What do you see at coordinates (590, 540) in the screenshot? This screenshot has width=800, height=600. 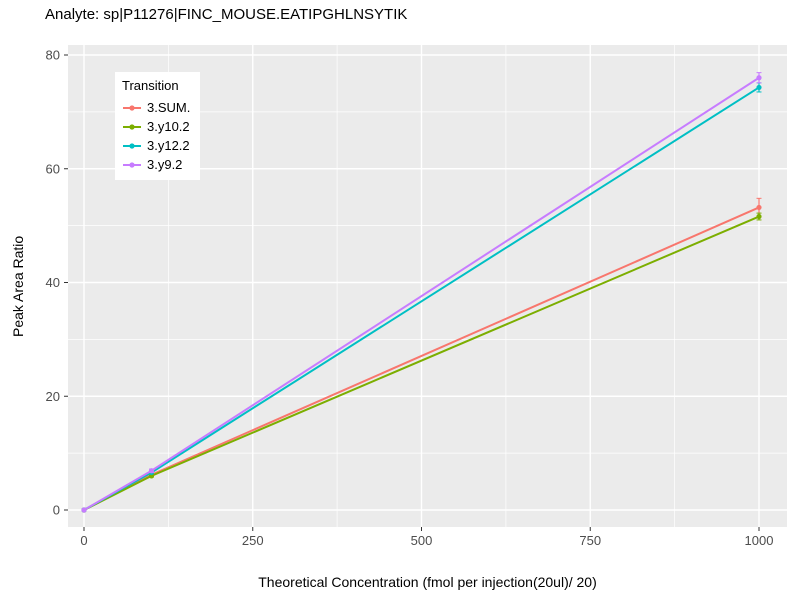 I see `x-tick-label: 750` at bounding box center [590, 540].